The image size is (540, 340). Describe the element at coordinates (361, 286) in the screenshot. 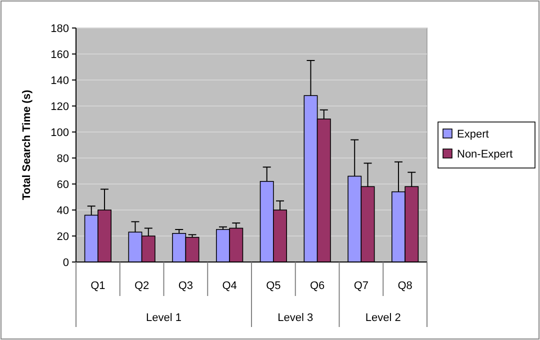

I see `x-tick-label: Q7` at that location.